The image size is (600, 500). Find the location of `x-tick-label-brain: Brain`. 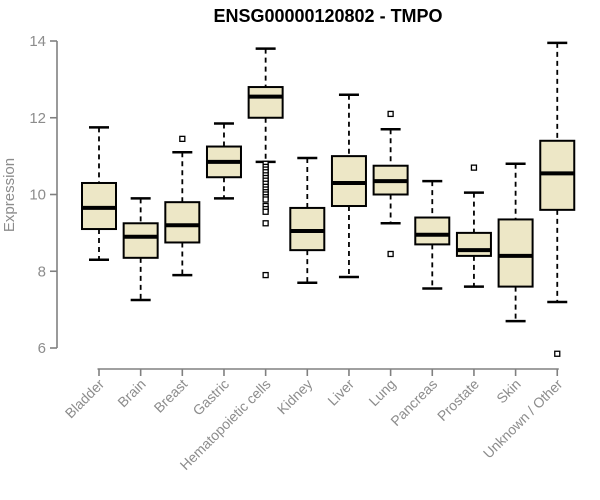

x-tick-label-brain: Brain is located at coordinates (131, 393).